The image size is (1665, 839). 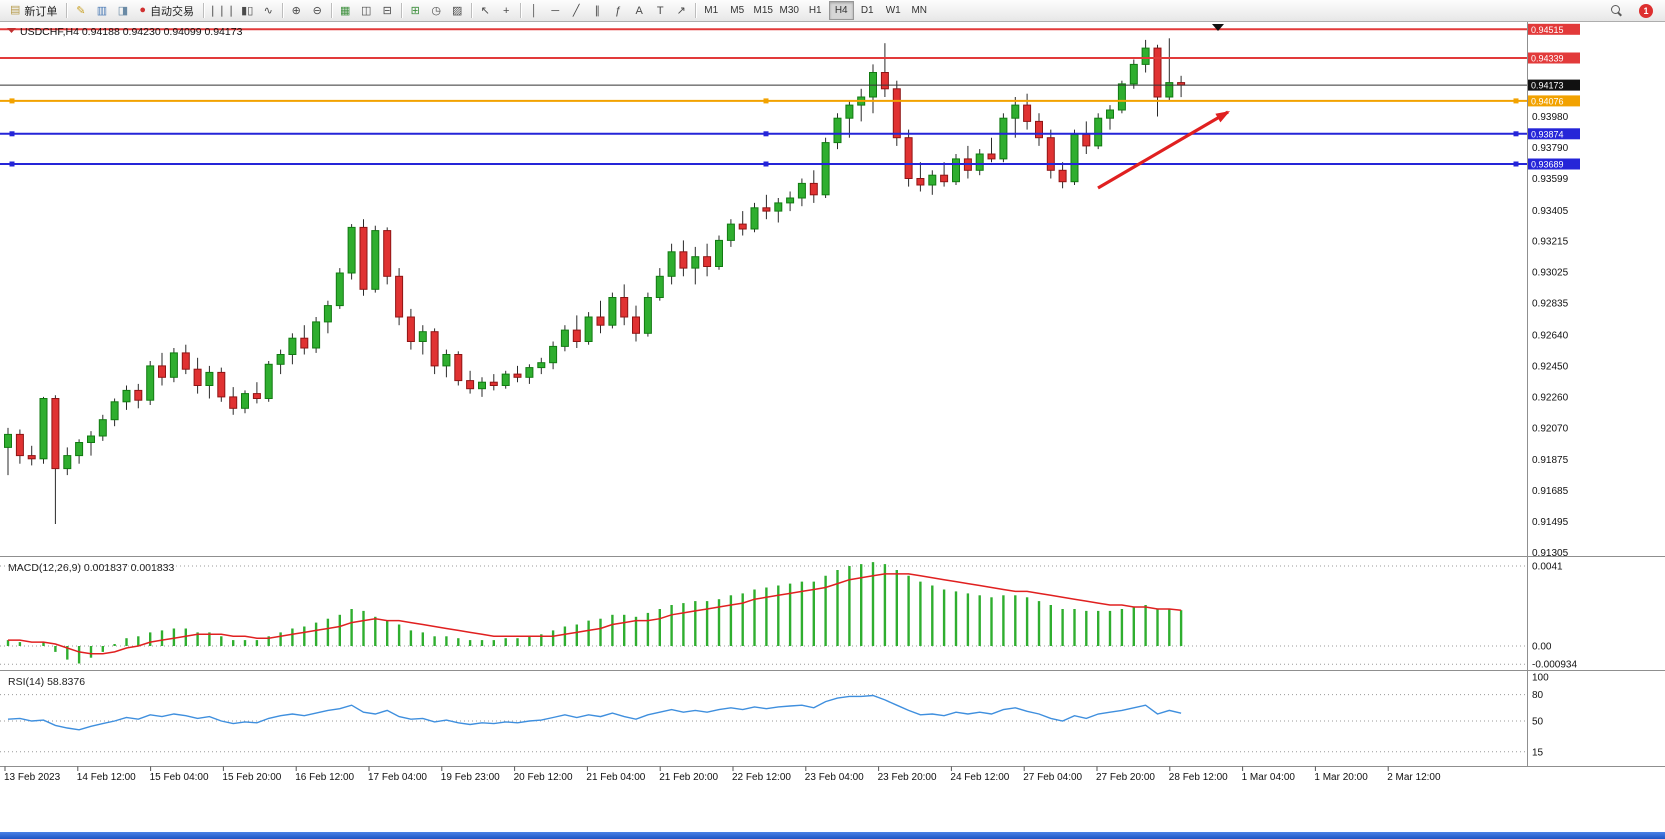 What do you see at coordinates (91, 568) in the screenshot?
I see `macd-label: MACD(12,26,9) 0.001837 0.001833` at bounding box center [91, 568].